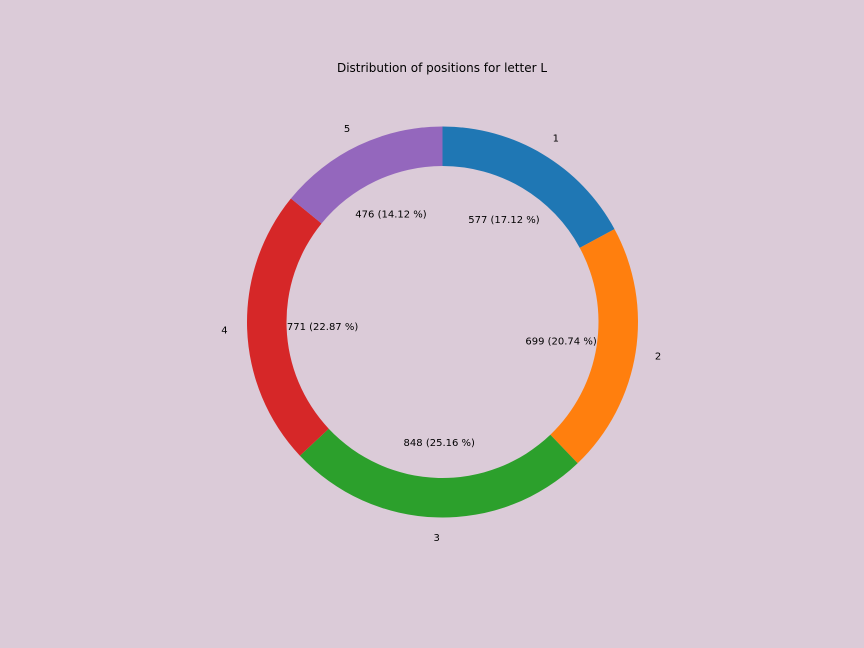 The width and height of the screenshot is (864, 648). I want to click on percent-label-3: 848 (25.16 %), so click(439, 443).